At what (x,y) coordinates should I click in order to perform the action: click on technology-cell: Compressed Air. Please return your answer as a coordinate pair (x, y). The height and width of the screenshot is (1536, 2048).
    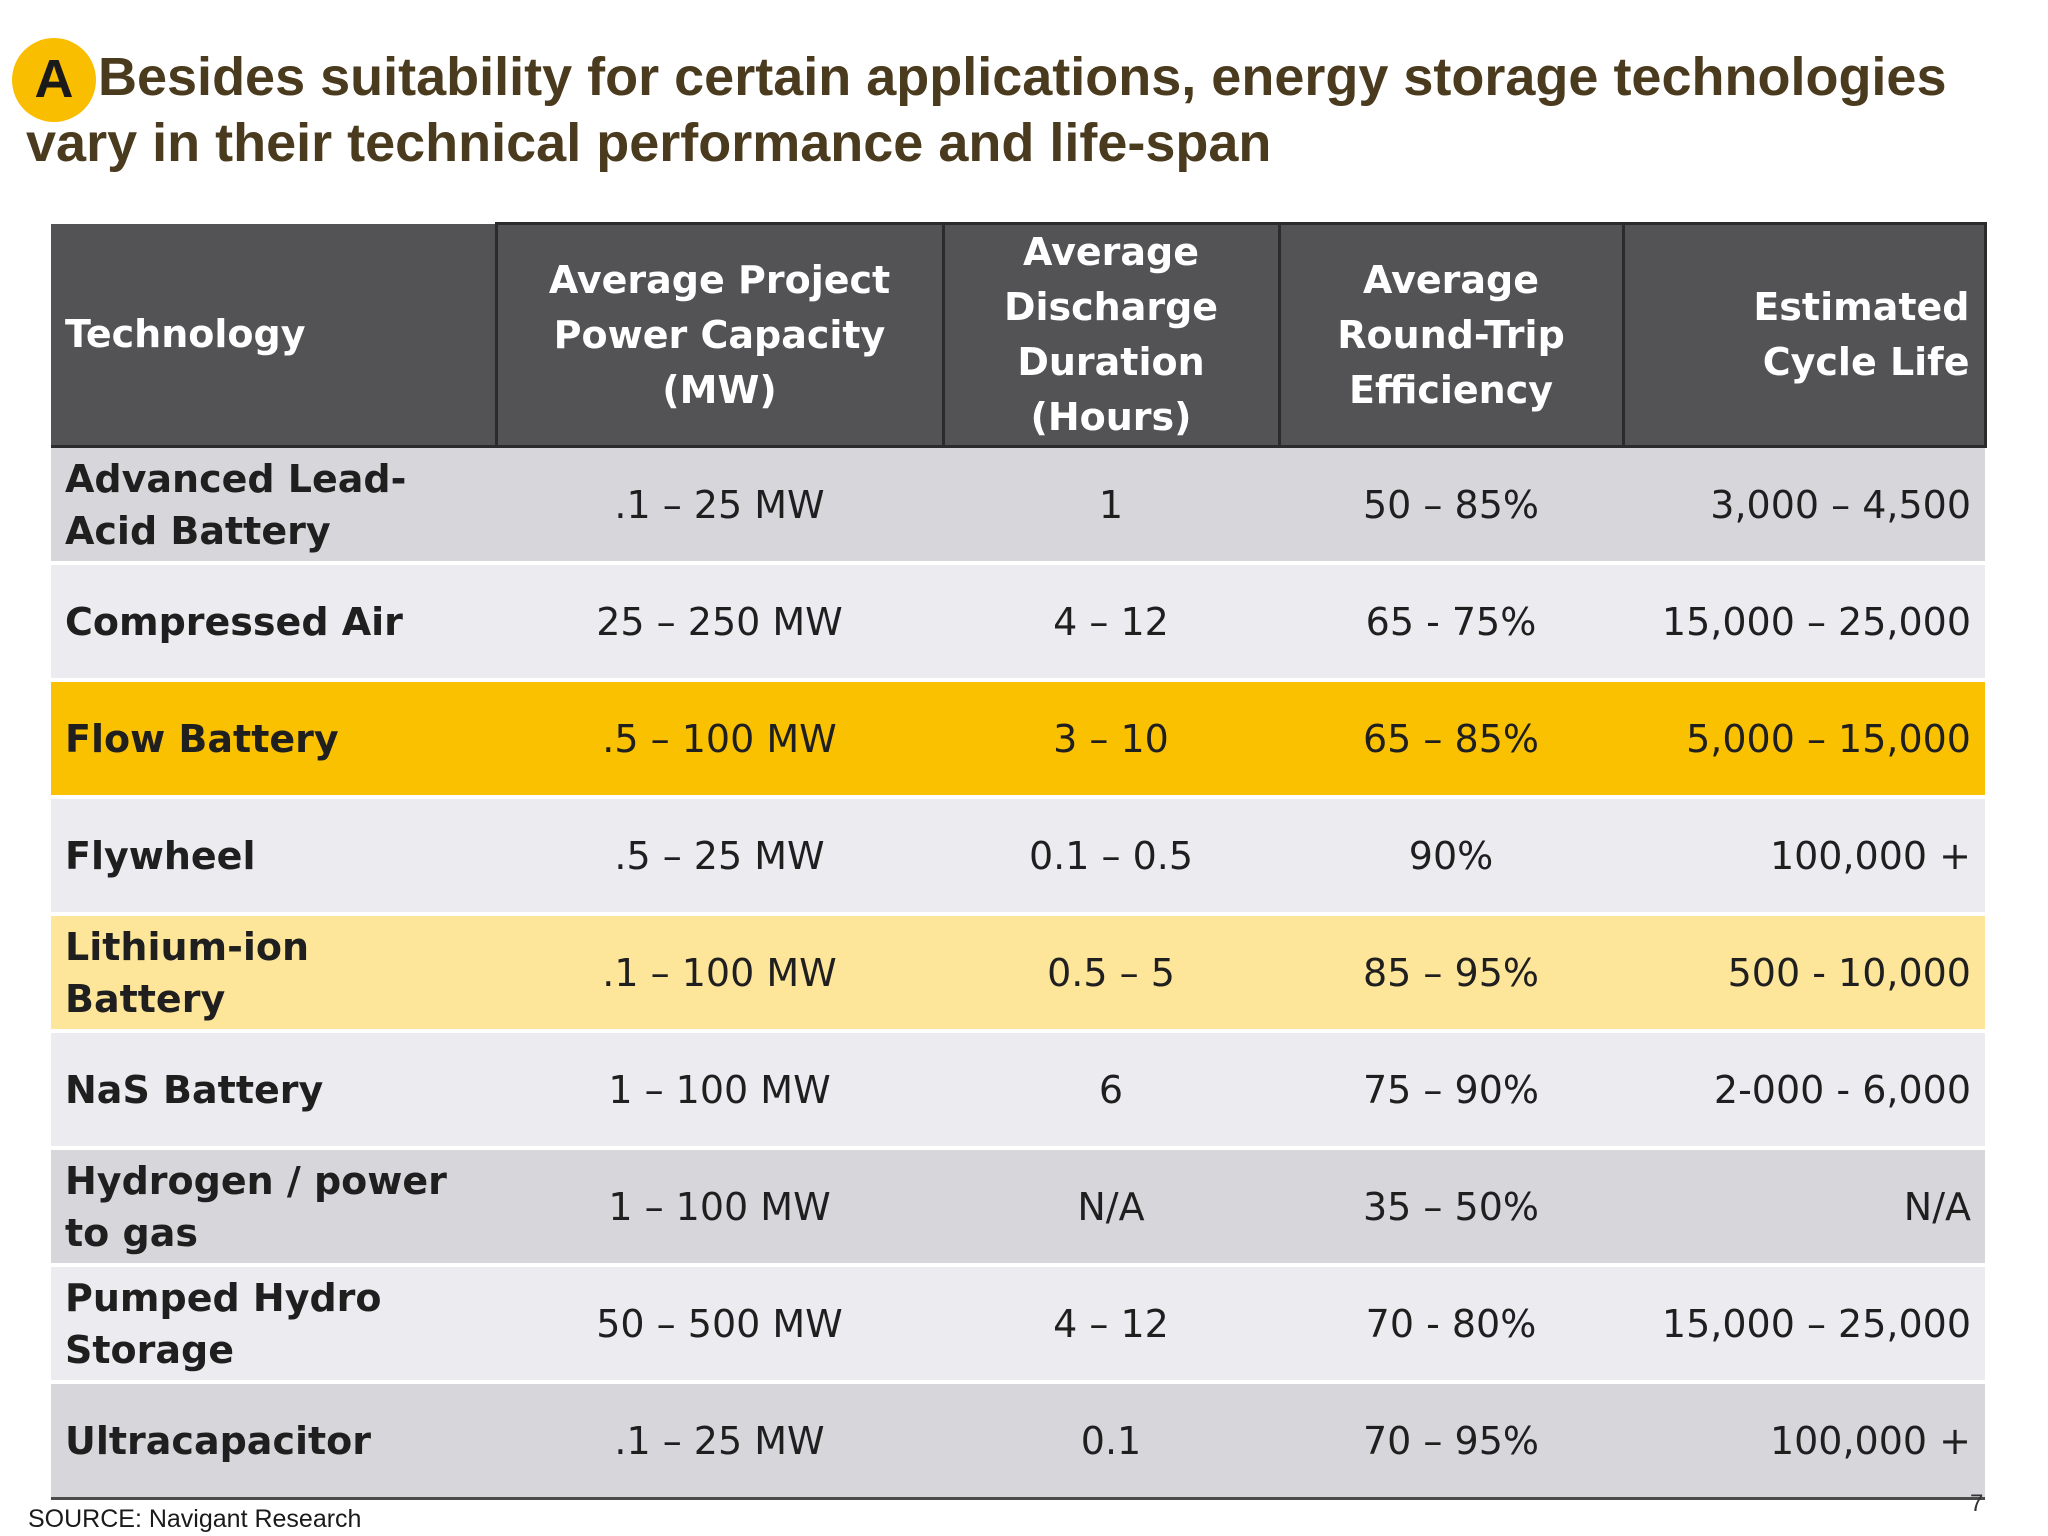
    Looking at the image, I should click on (273, 620).